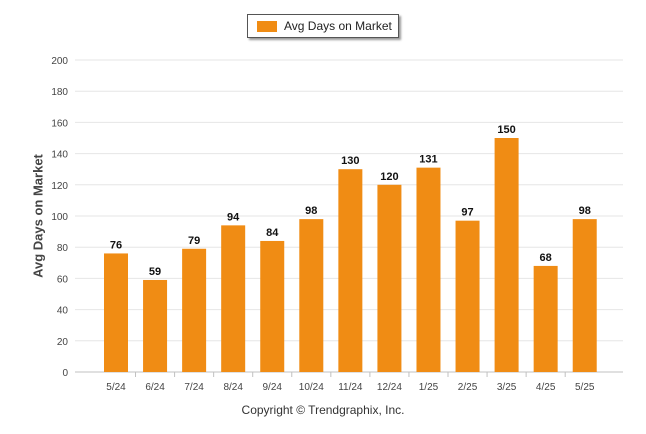 The image size is (646, 434). Describe the element at coordinates (389, 278) in the screenshot. I see `bar-12/24` at that location.